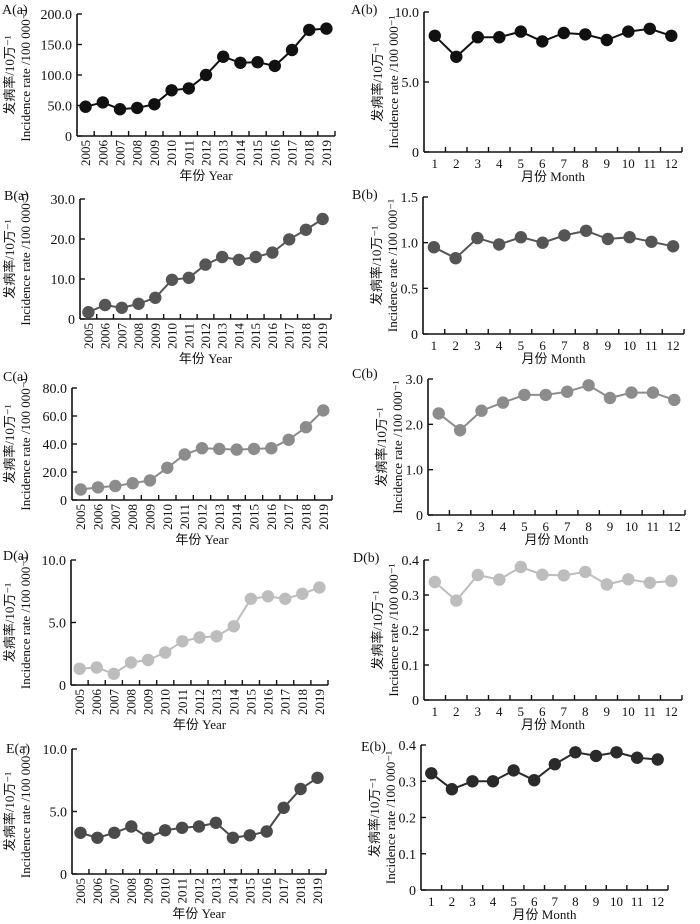 This screenshot has width=700, height=924. I want to click on x-axis-title: 月份 Month, so click(554, 358).